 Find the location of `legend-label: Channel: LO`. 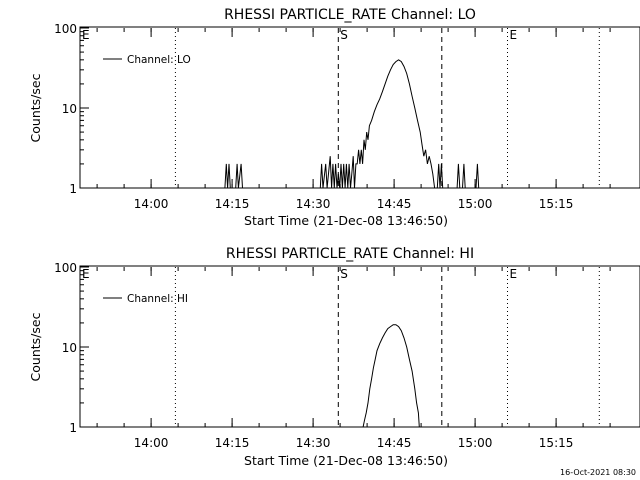

legend-label: Channel: LO is located at coordinates (159, 60).